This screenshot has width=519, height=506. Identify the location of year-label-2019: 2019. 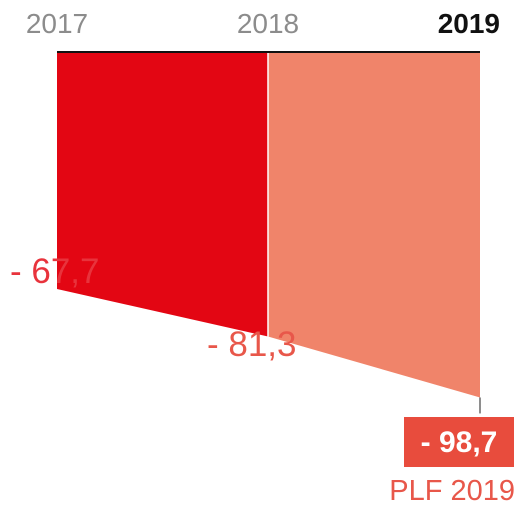
(469, 23).